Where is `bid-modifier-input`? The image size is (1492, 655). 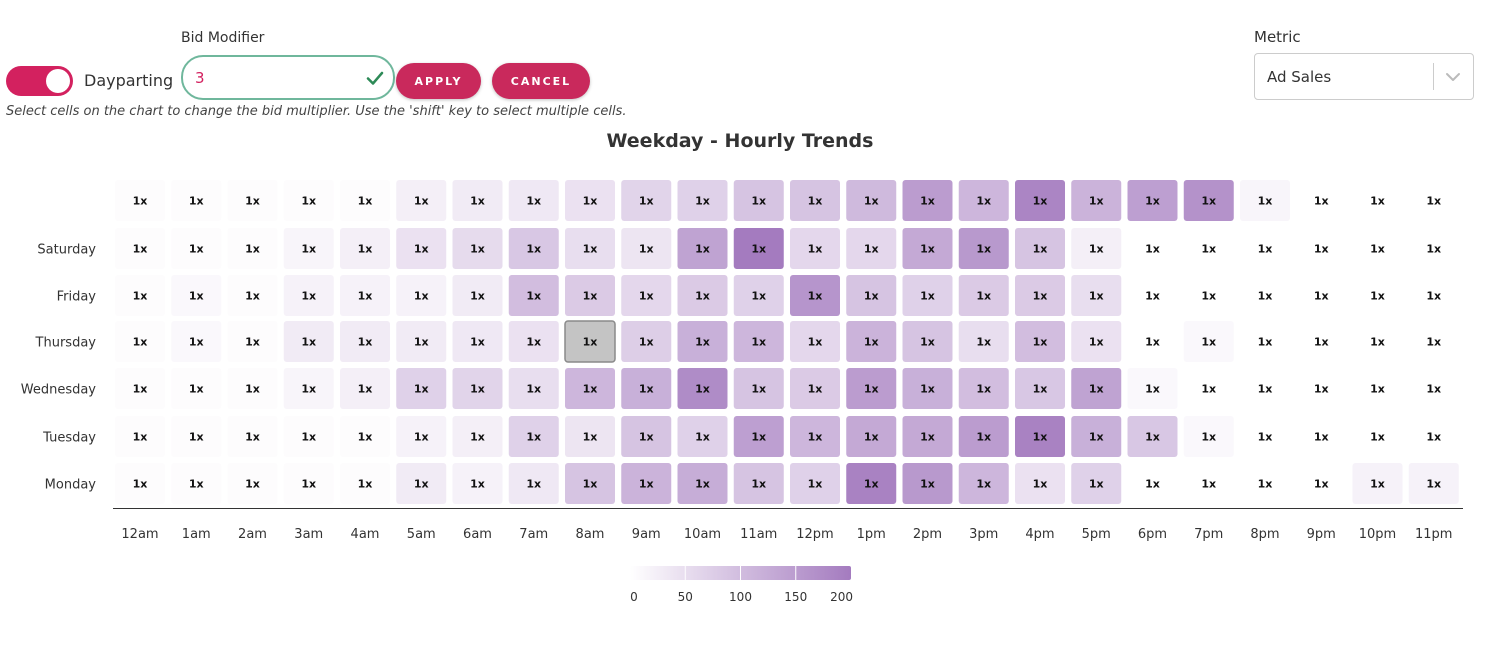 bid-modifier-input is located at coordinates (280, 78).